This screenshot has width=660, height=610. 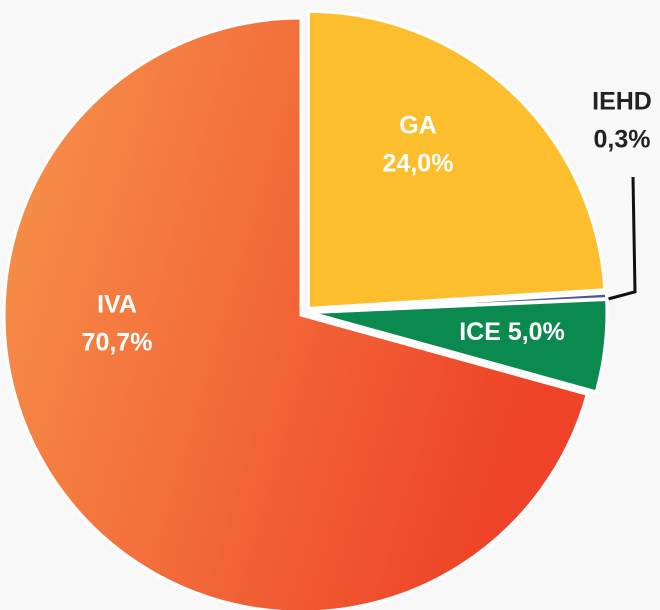 I want to click on slice-label-group: ICE 5,0%, so click(x=512, y=332).